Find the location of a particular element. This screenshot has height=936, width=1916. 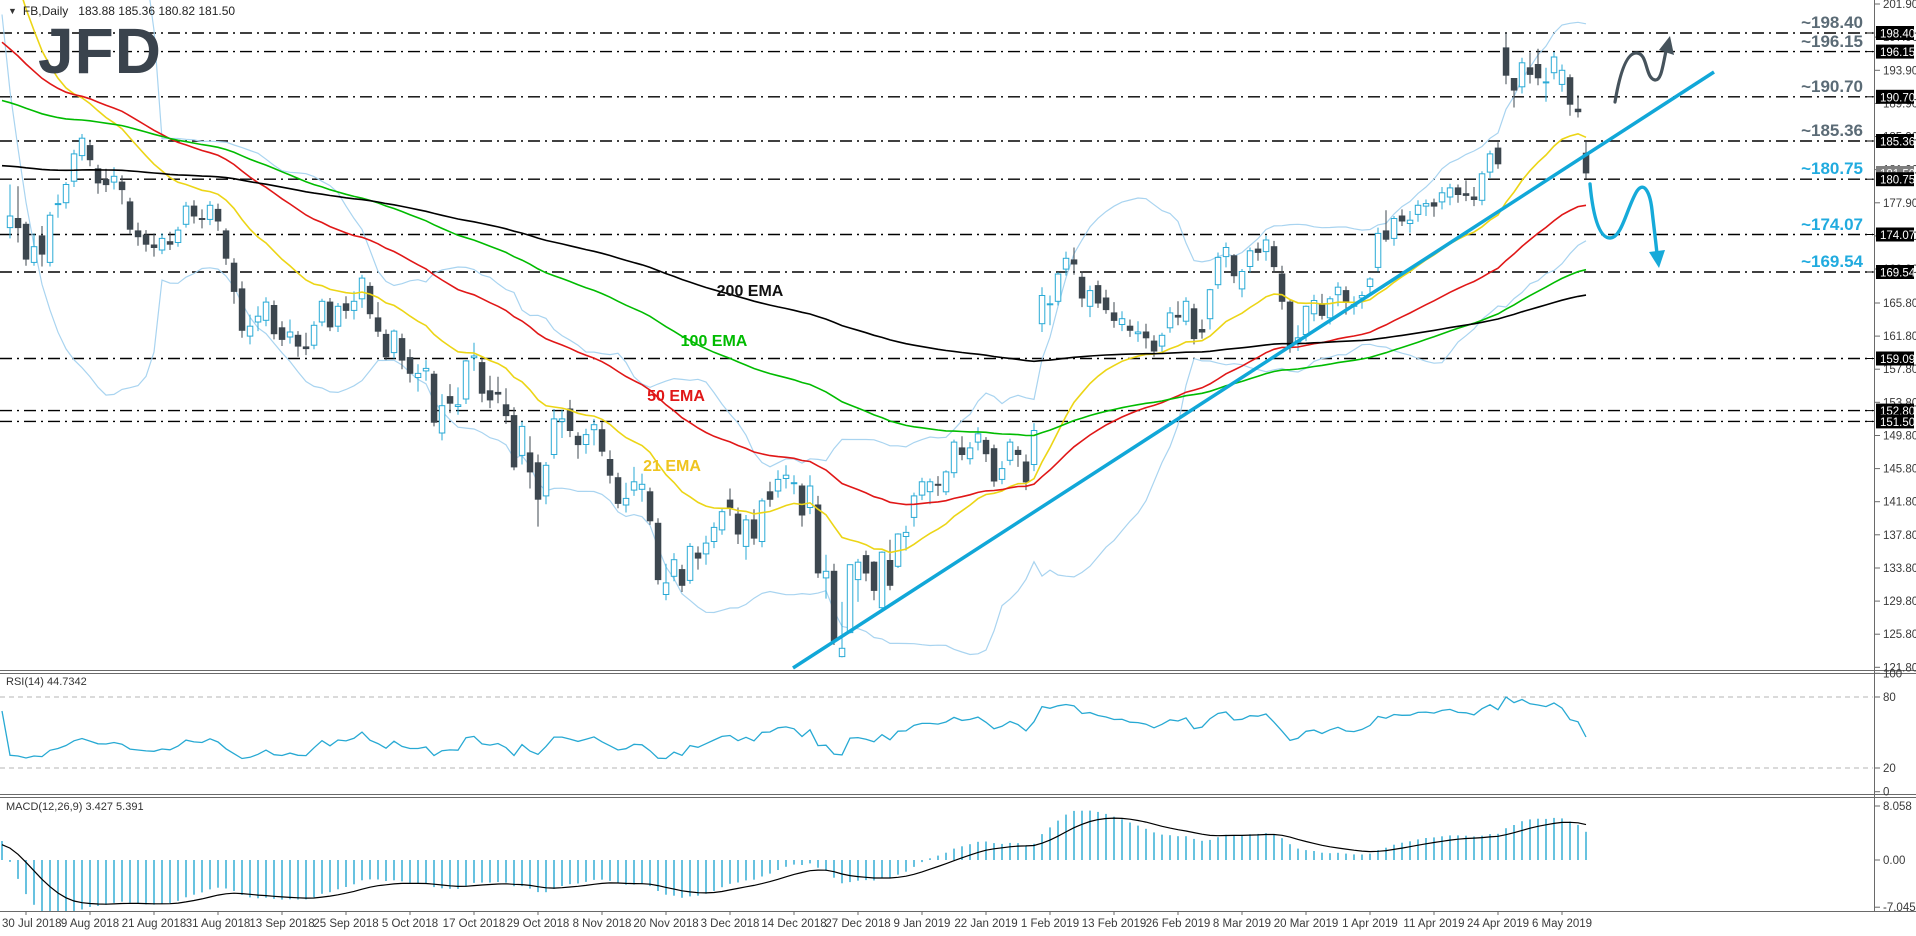

rsi-line is located at coordinates (794, 728).